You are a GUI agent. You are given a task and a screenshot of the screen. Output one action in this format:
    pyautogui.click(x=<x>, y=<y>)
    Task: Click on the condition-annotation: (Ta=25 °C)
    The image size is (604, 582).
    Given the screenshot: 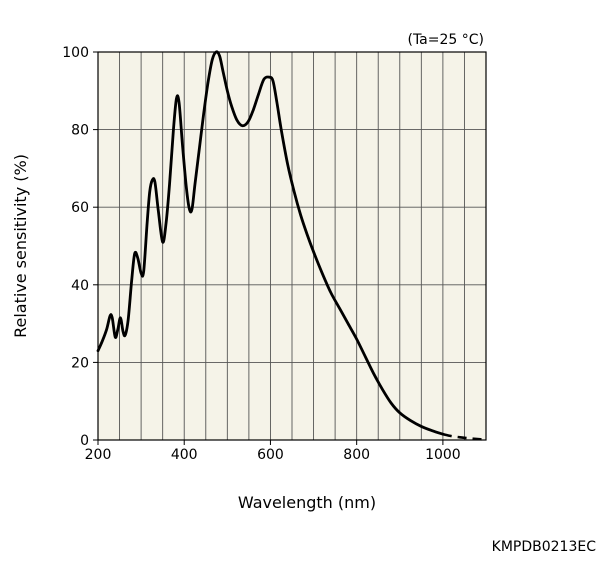 What is the action you would take?
    pyautogui.click(x=445, y=40)
    